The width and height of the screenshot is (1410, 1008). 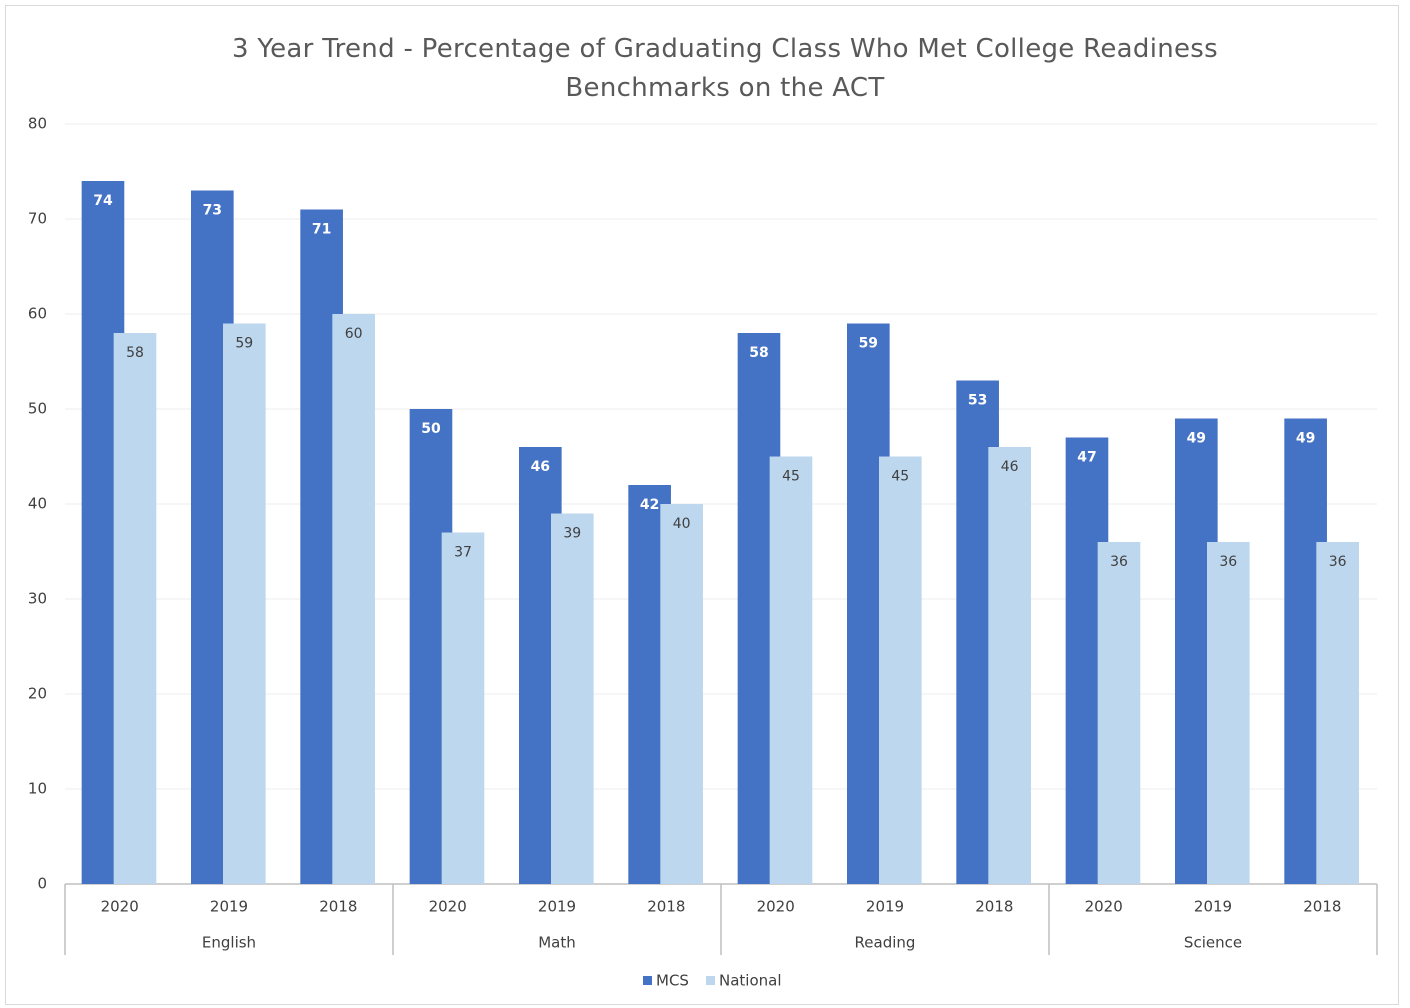 What do you see at coordinates (557, 943) in the screenshot?
I see `group-label: Math` at bounding box center [557, 943].